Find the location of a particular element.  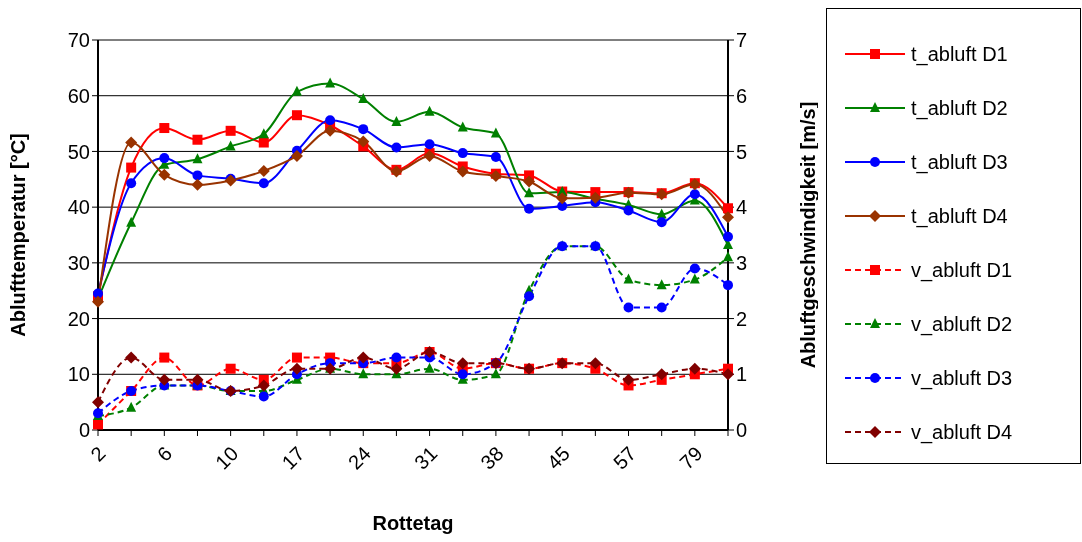

x-tick-label: 45 is located at coordinates (558, 458).